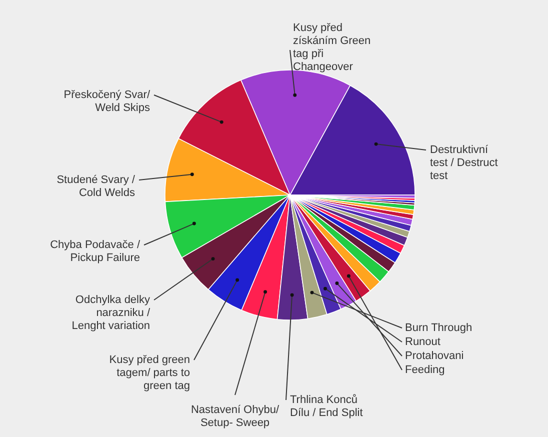 The height and width of the screenshot is (437, 548). Describe the element at coordinates (438, 328) in the screenshot. I see `slice-label: Burn Through` at that location.